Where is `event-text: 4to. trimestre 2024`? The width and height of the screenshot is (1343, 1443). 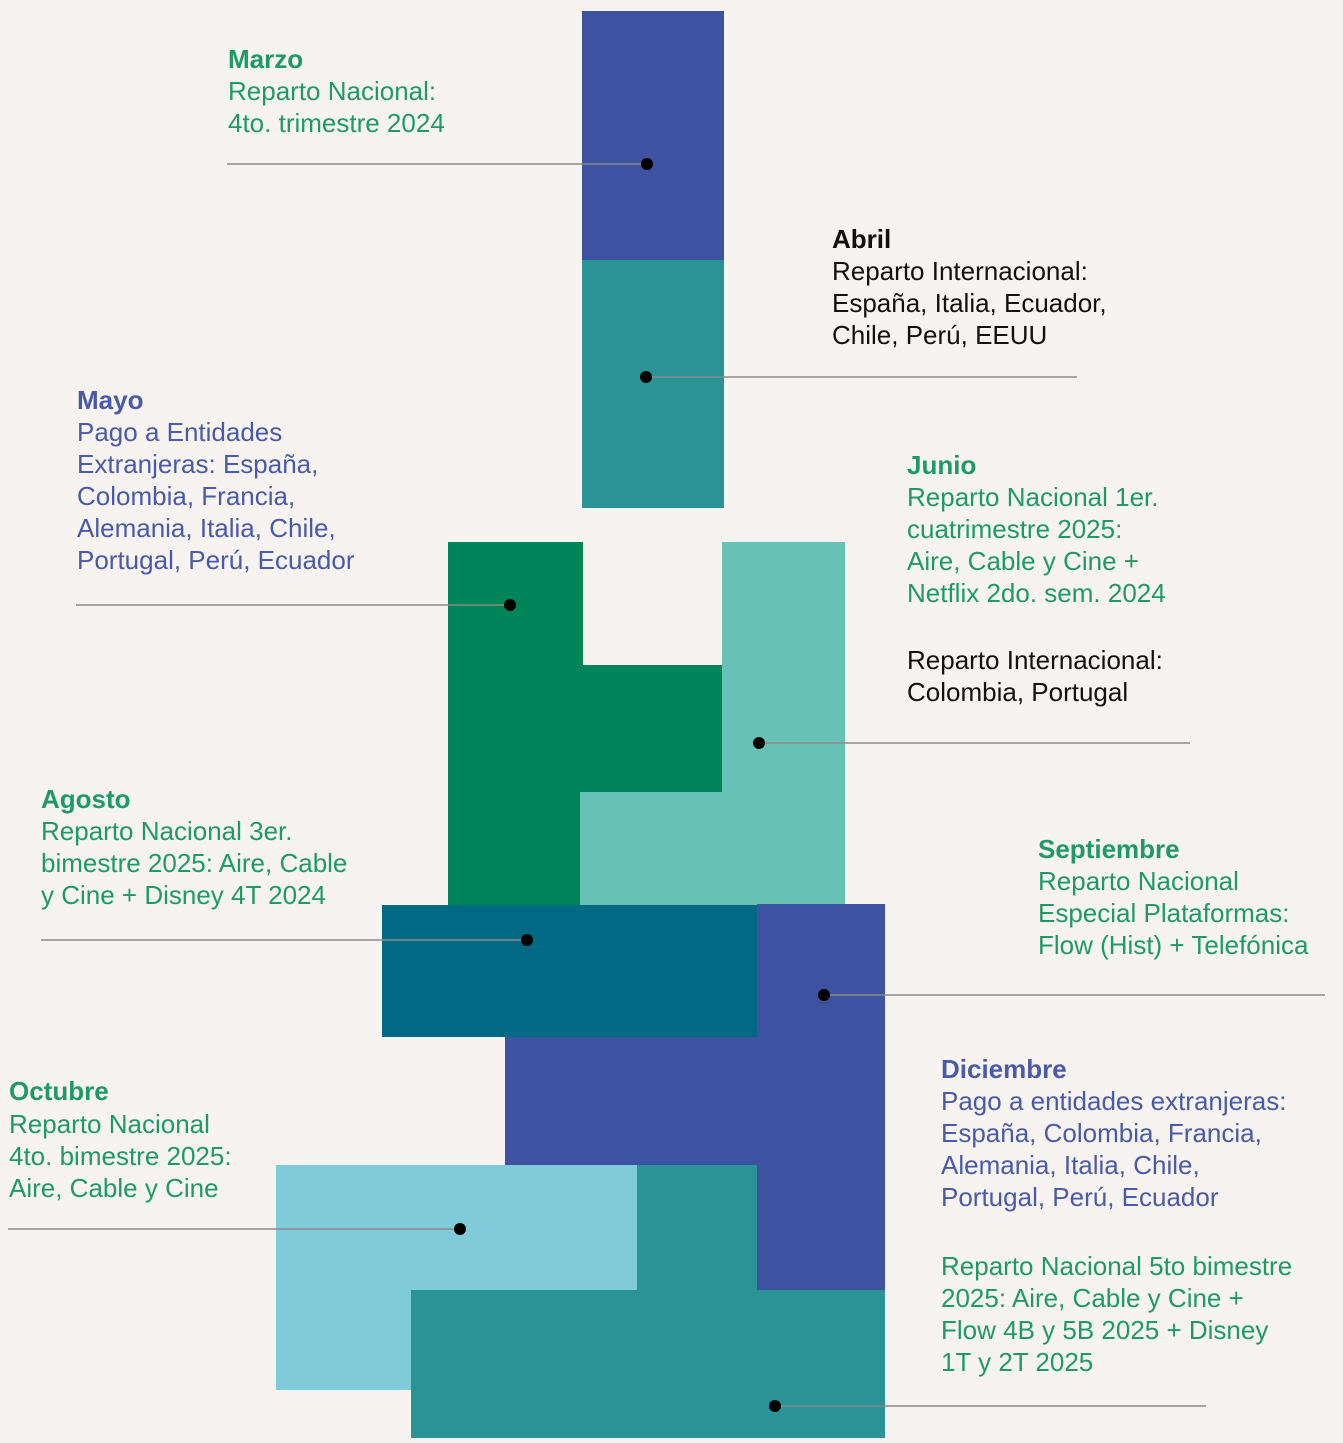 event-text: 4to. trimestre 2024 is located at coordinates (336, 123).